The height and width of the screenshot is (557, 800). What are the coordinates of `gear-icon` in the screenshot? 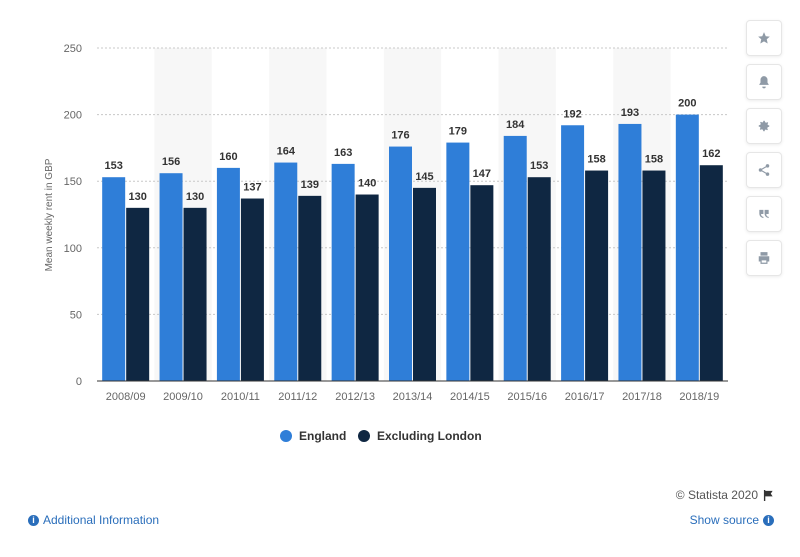 It's located at (764, 126).